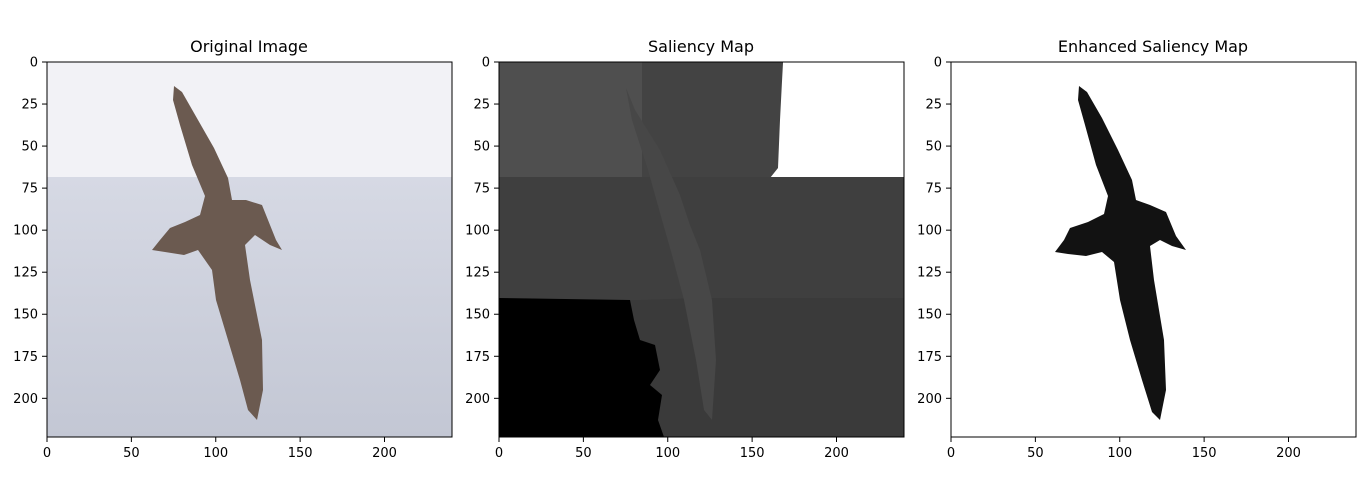 The width and height of the screenshot is (1370, 500). Describe the element at coordinates (701, 46) in the screenshot. I see `panel-title-saliency: Saliency Map` at that location.